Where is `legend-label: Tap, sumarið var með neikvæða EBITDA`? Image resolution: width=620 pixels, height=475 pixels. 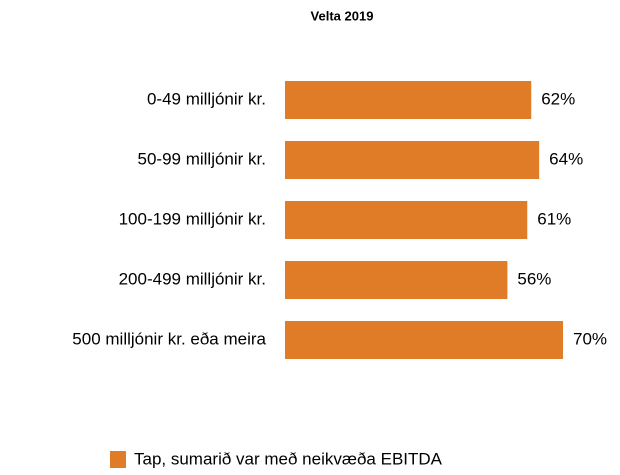 legend-label: Tap, sumarið var með neikvæða EBITDA is located at coordinates (288, 458).